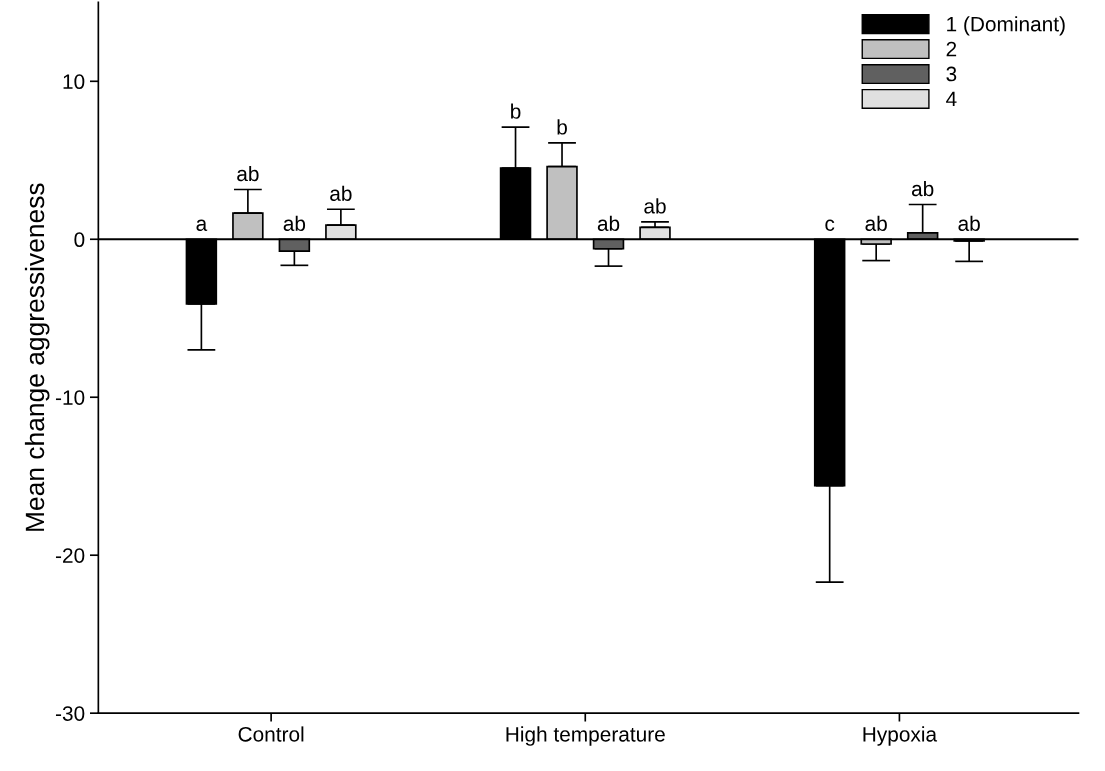 This screenshot has height=771, width=1105. What do you see at coordinates (1006, 26) in the screenshot?
I see `legend-label: 1 (Dominant)` at bounding box center [1006, 26].